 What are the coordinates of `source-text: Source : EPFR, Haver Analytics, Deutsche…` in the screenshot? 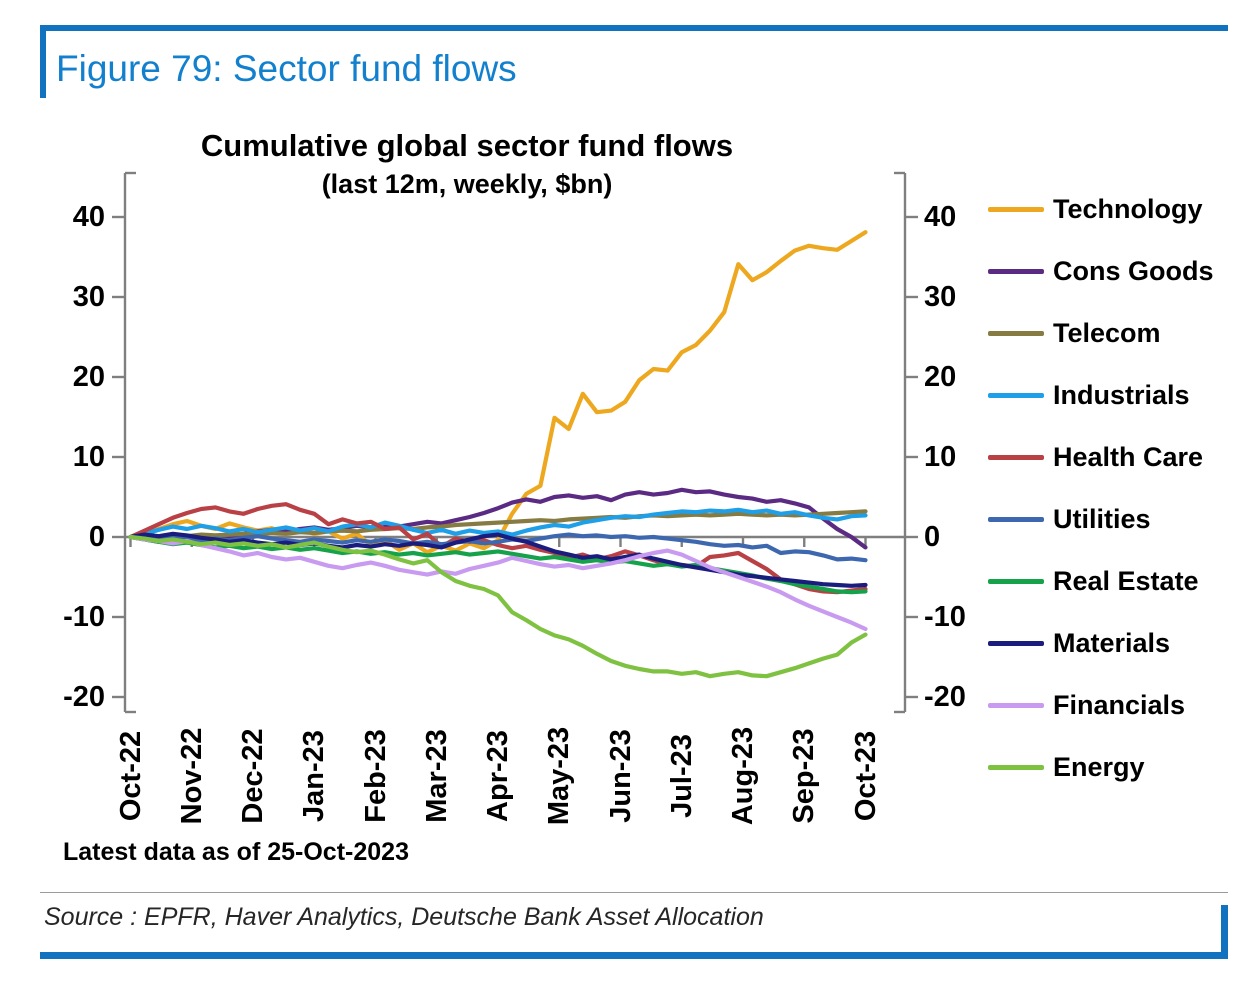 It's located at (404, 917).